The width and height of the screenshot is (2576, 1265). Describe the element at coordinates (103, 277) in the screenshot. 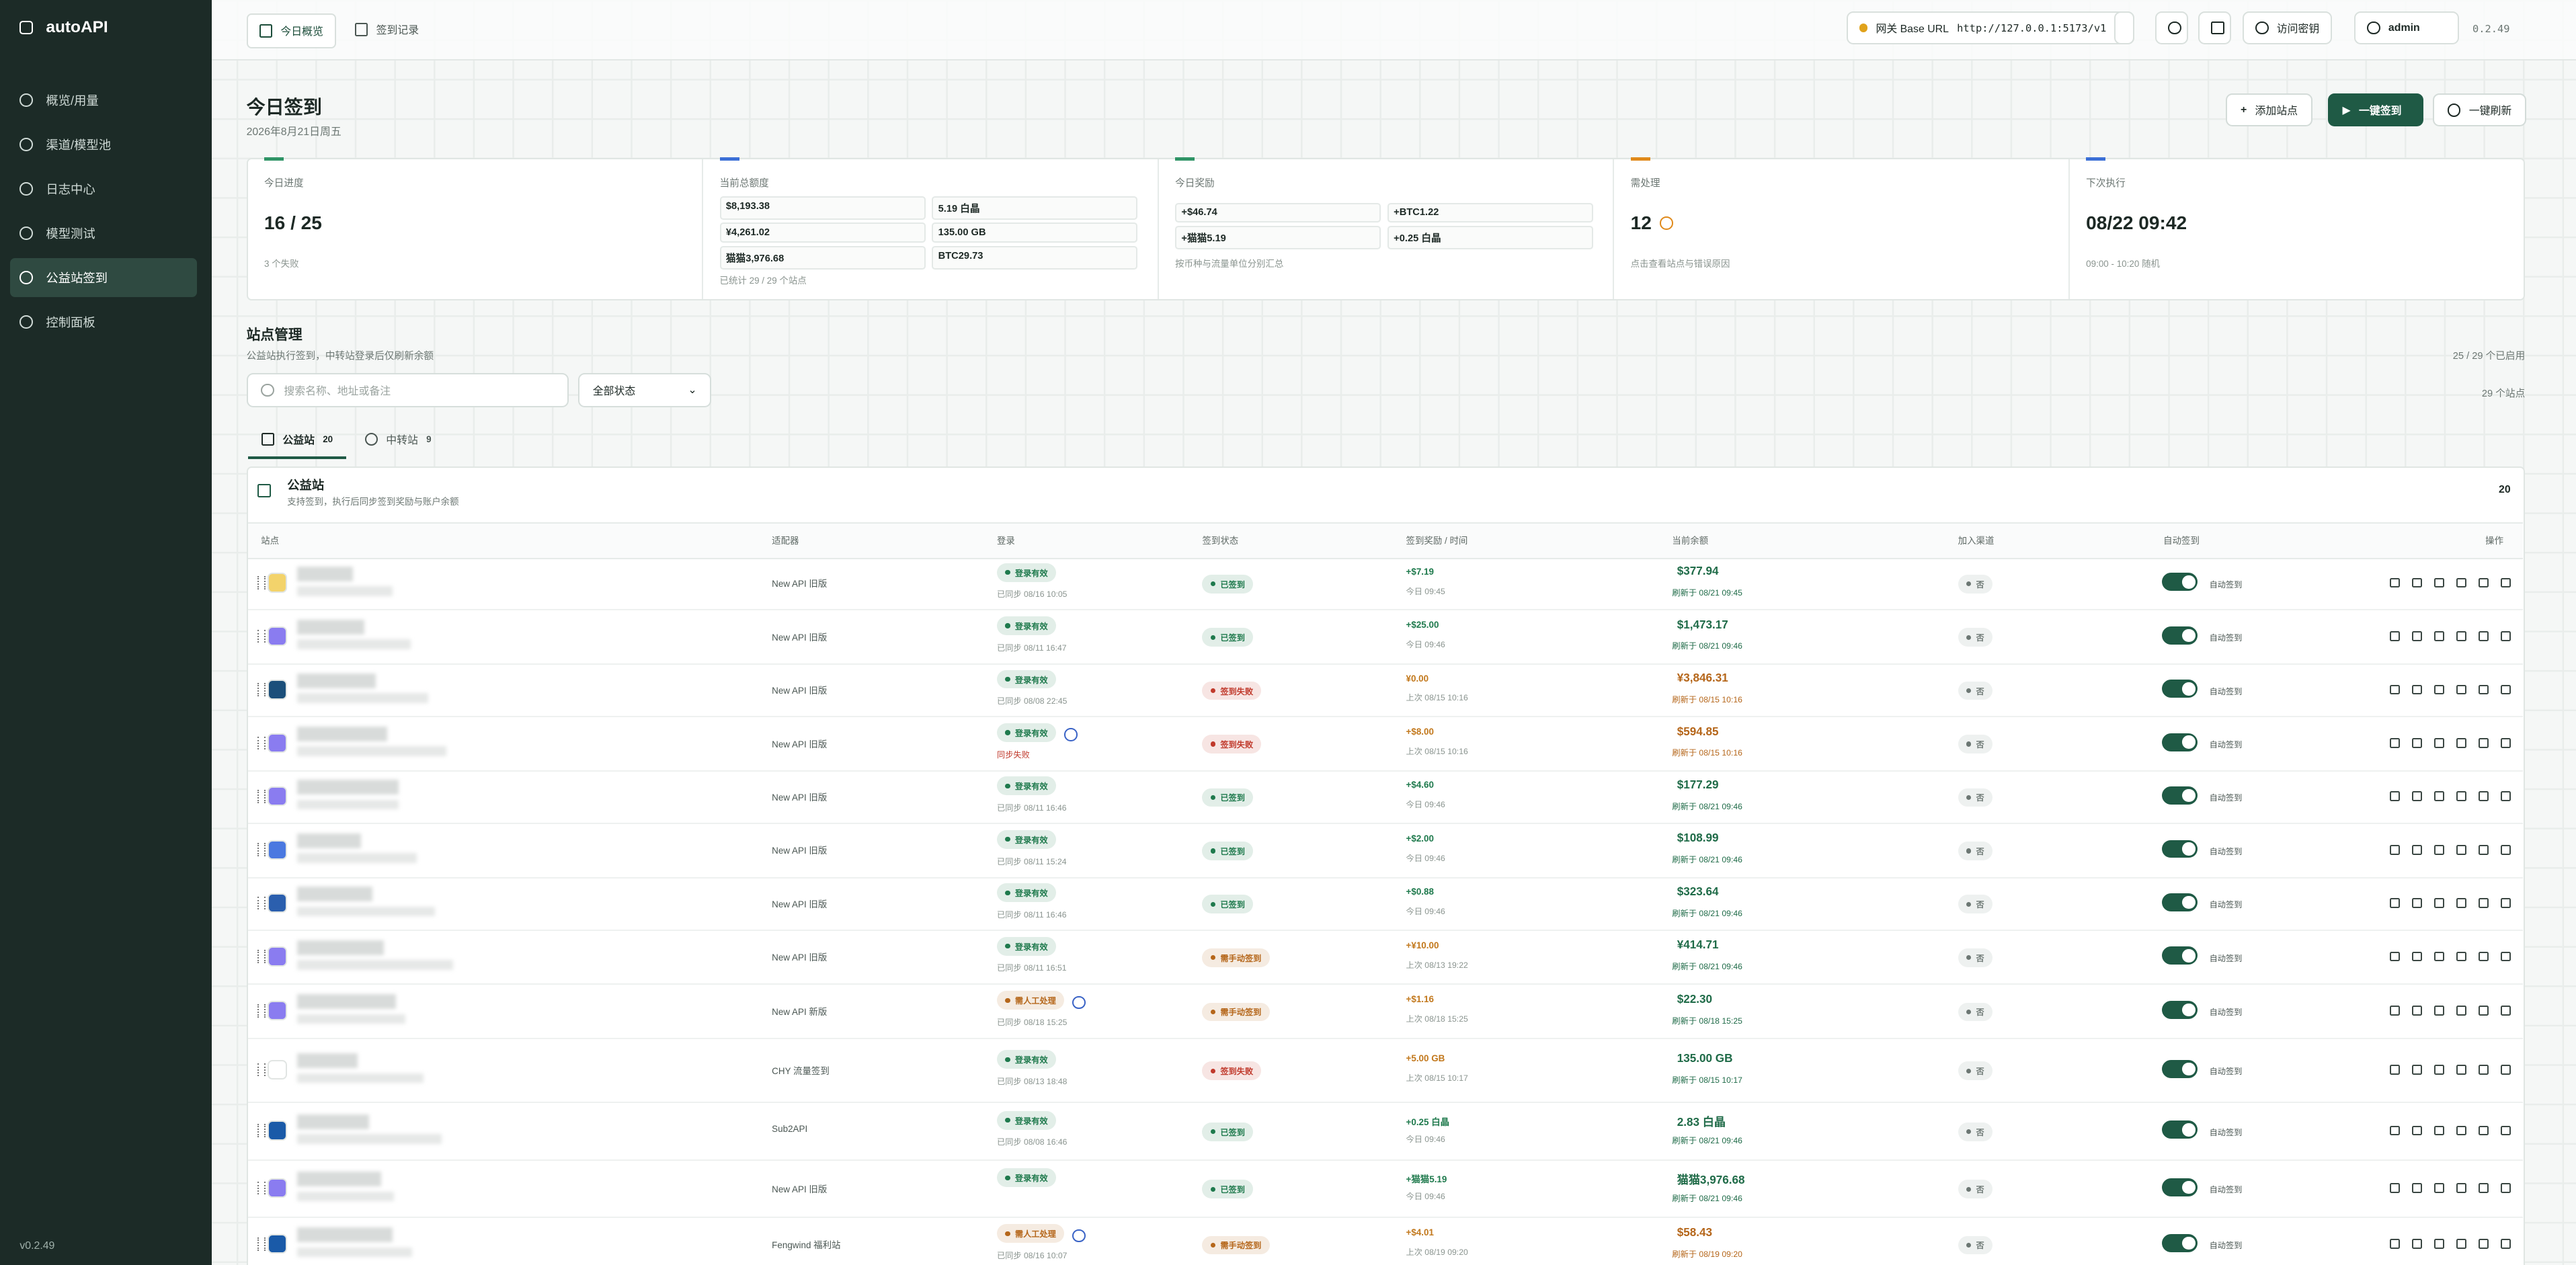

I see `nav-item: 公益站签到` at that location.